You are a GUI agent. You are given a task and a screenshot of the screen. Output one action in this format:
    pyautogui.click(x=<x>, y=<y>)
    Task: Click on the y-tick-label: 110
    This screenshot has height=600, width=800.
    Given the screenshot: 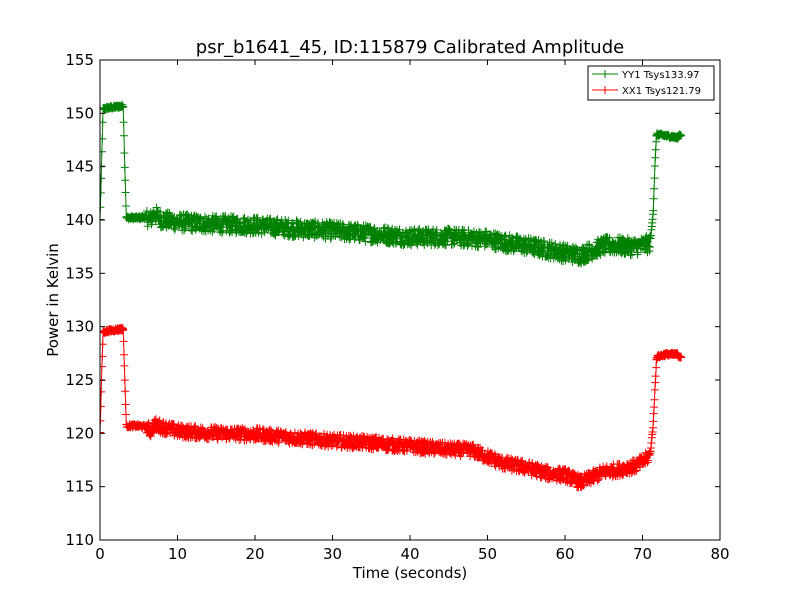 What is the action you would take?
    pyautogui.click(x=79, y=540)
    